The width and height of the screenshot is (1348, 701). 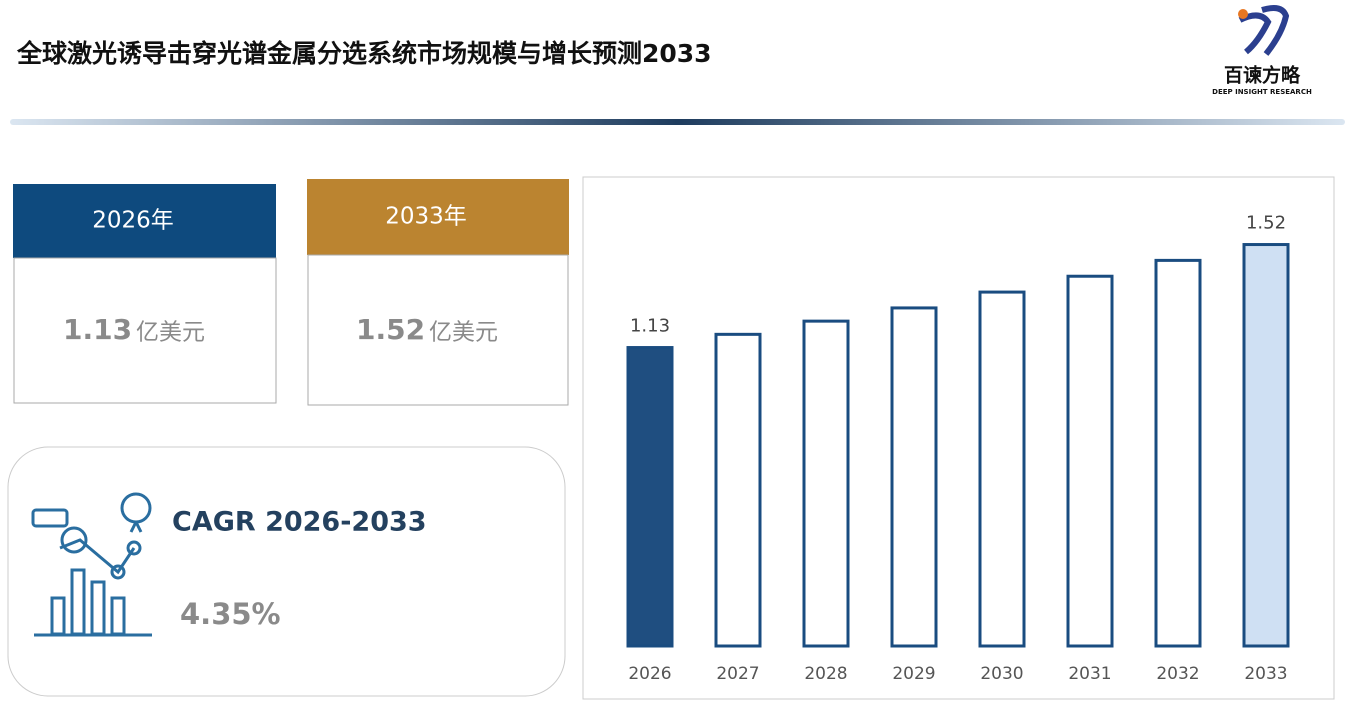 I want to click on cagr-box, so click(x=286, y=571).